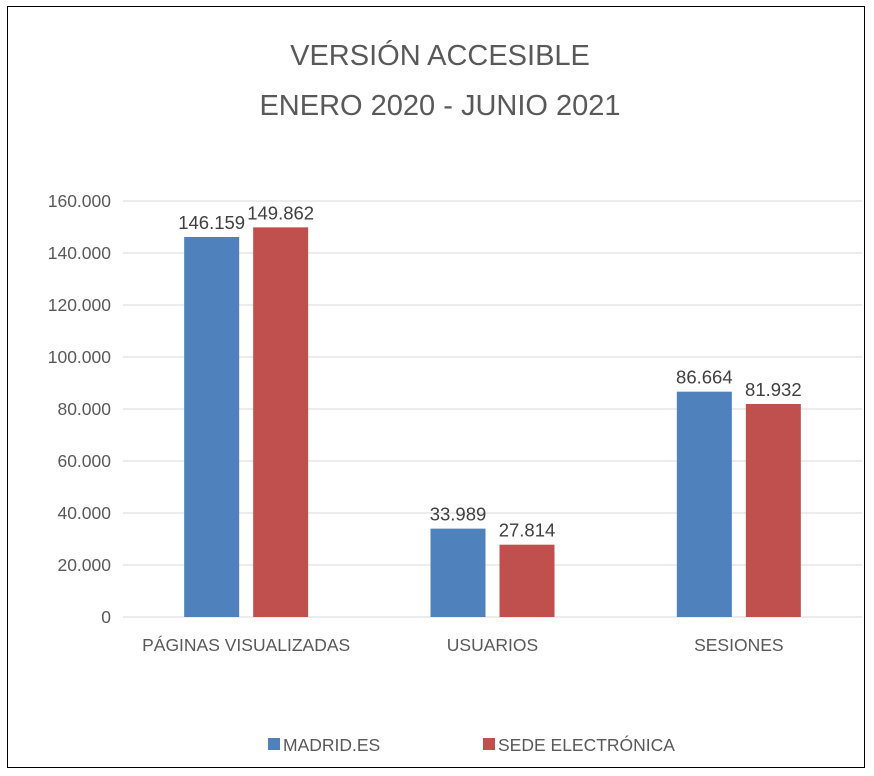 Image resolution: width=874 pixels, height=776 pixels. I want to click on y-tick-label: 60.000, so click(84, 461).